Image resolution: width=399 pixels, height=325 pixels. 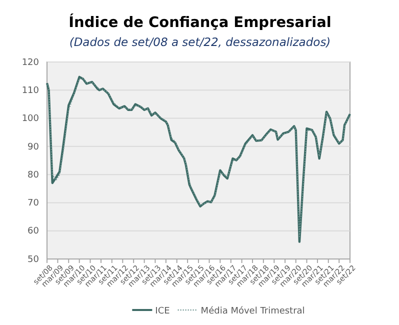 What do you see at coordinates (34, 203) in the screenshot?
I see `y-tick-label: 70` at bounding box center [34, 203].